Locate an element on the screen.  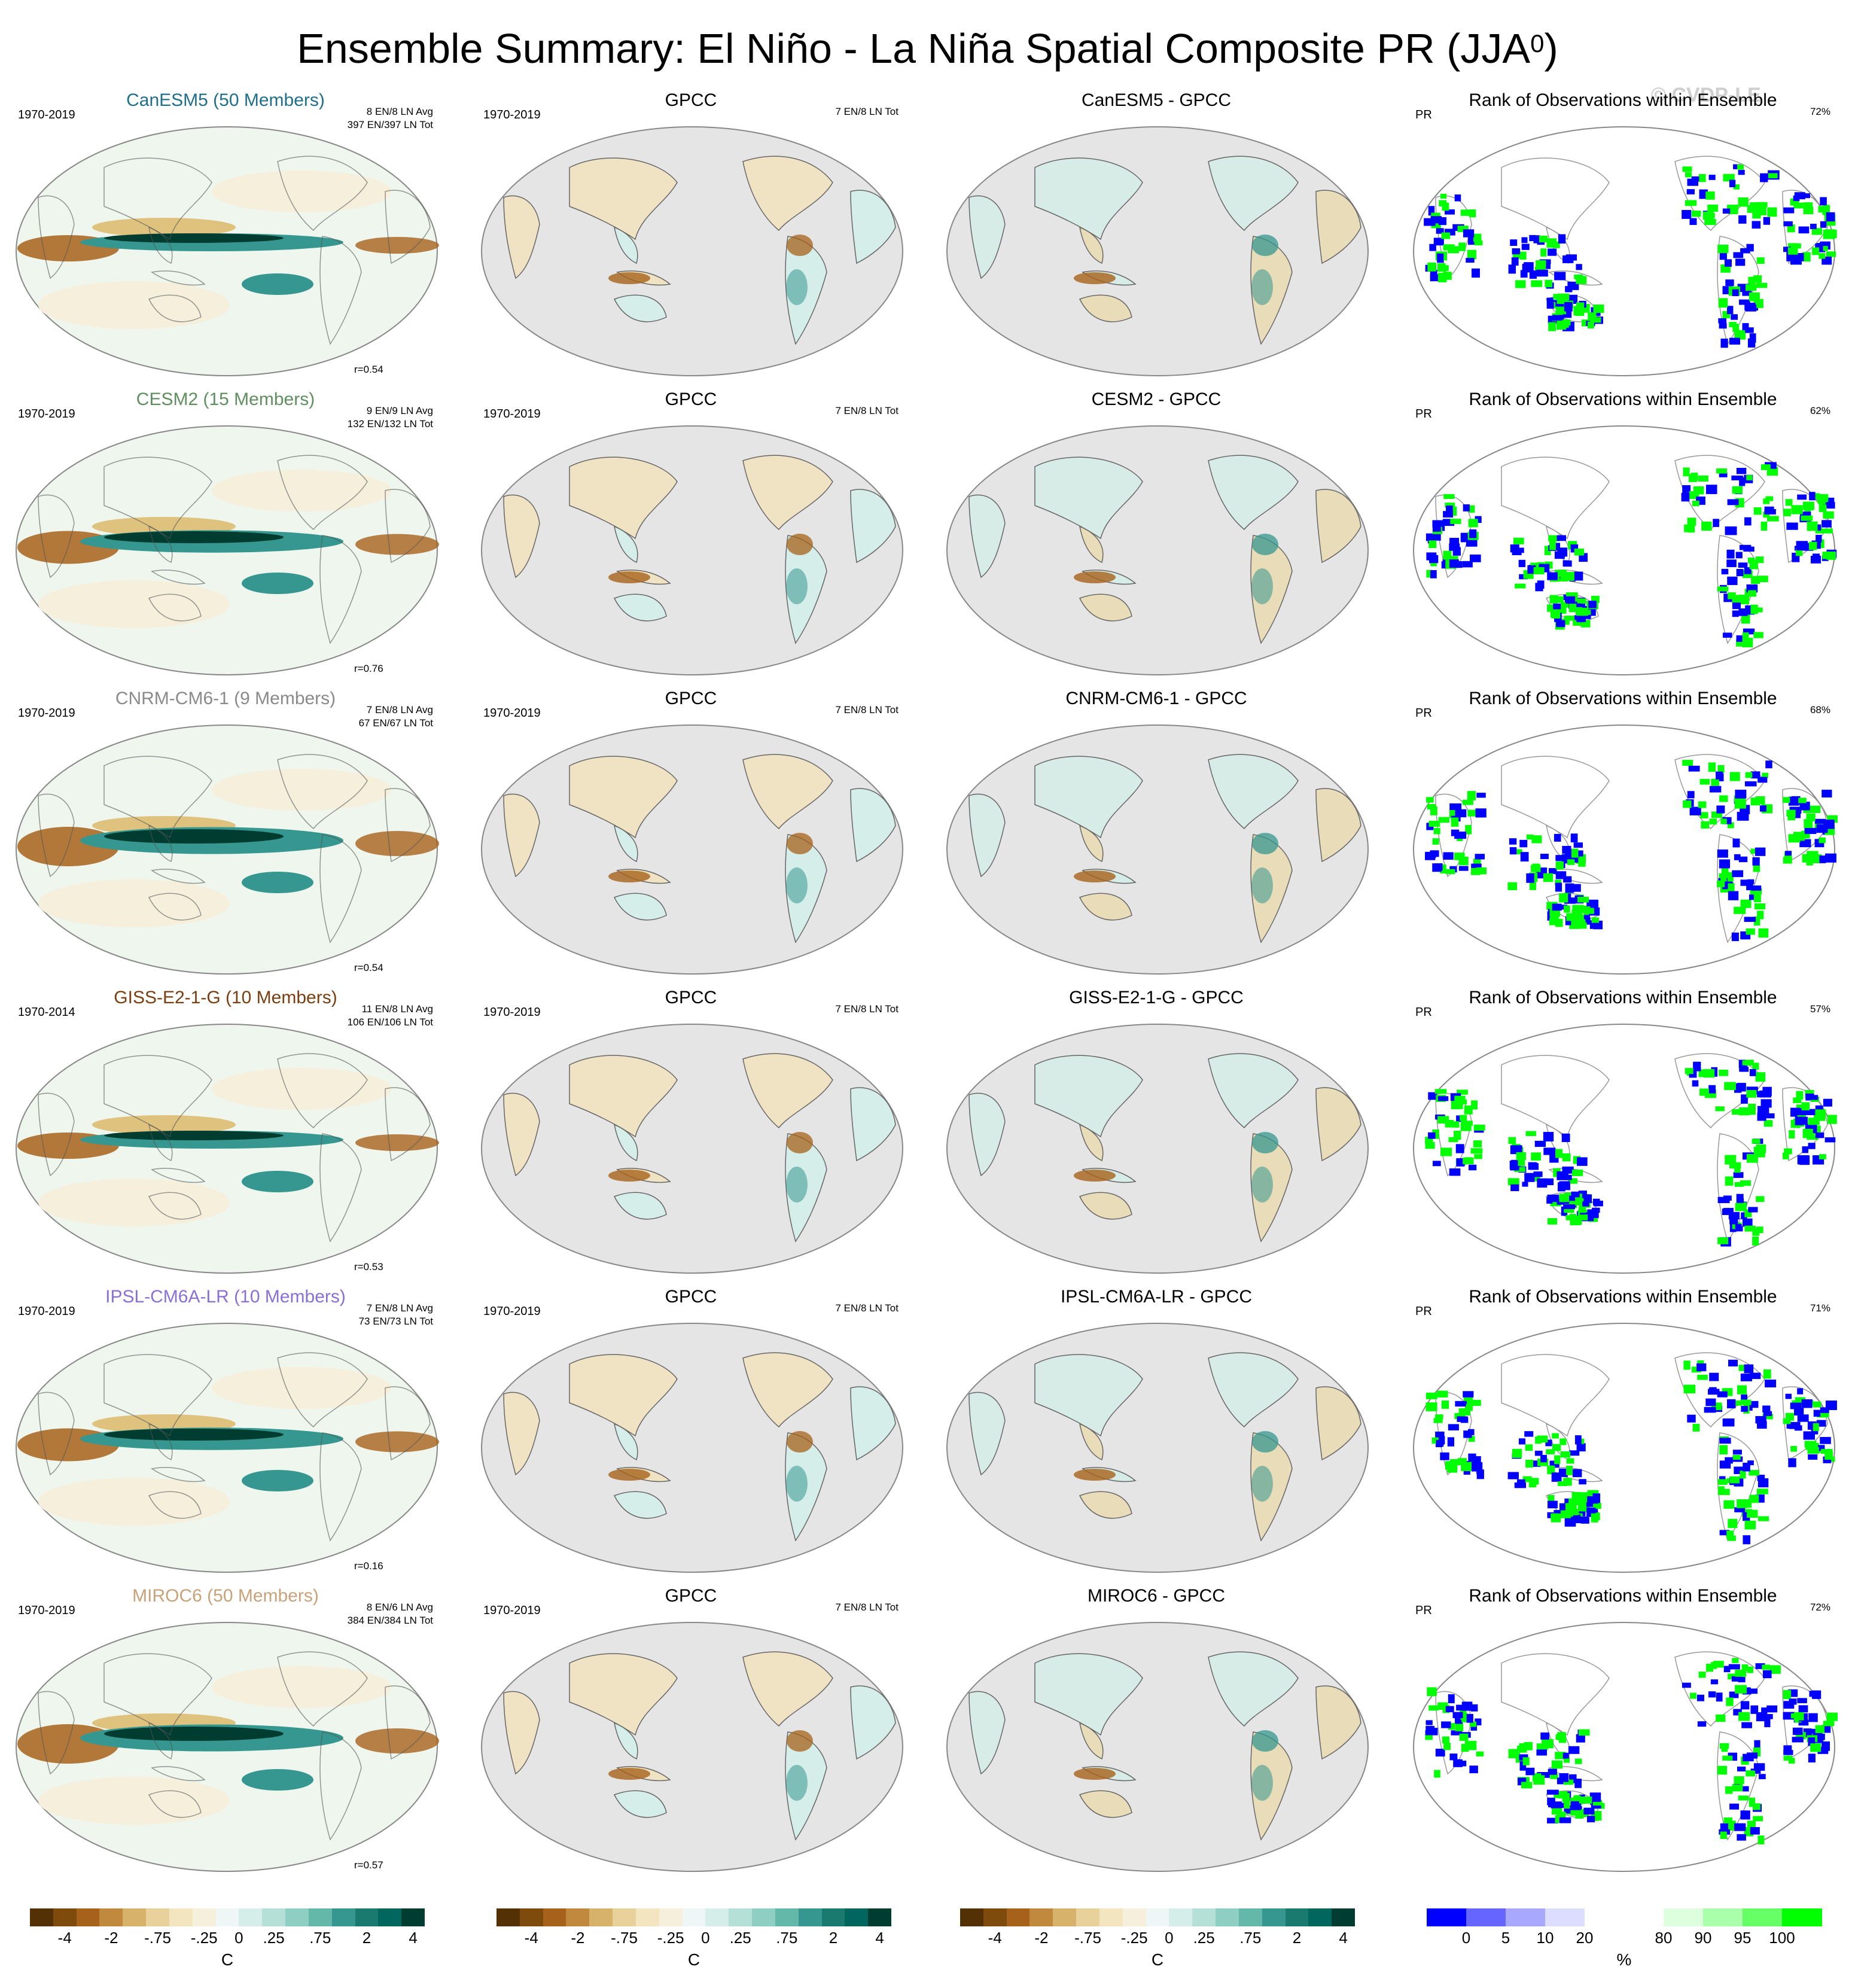
diff-panel: GISS-E2-1-G - GPCC is located at coordinates (1156, 1136).